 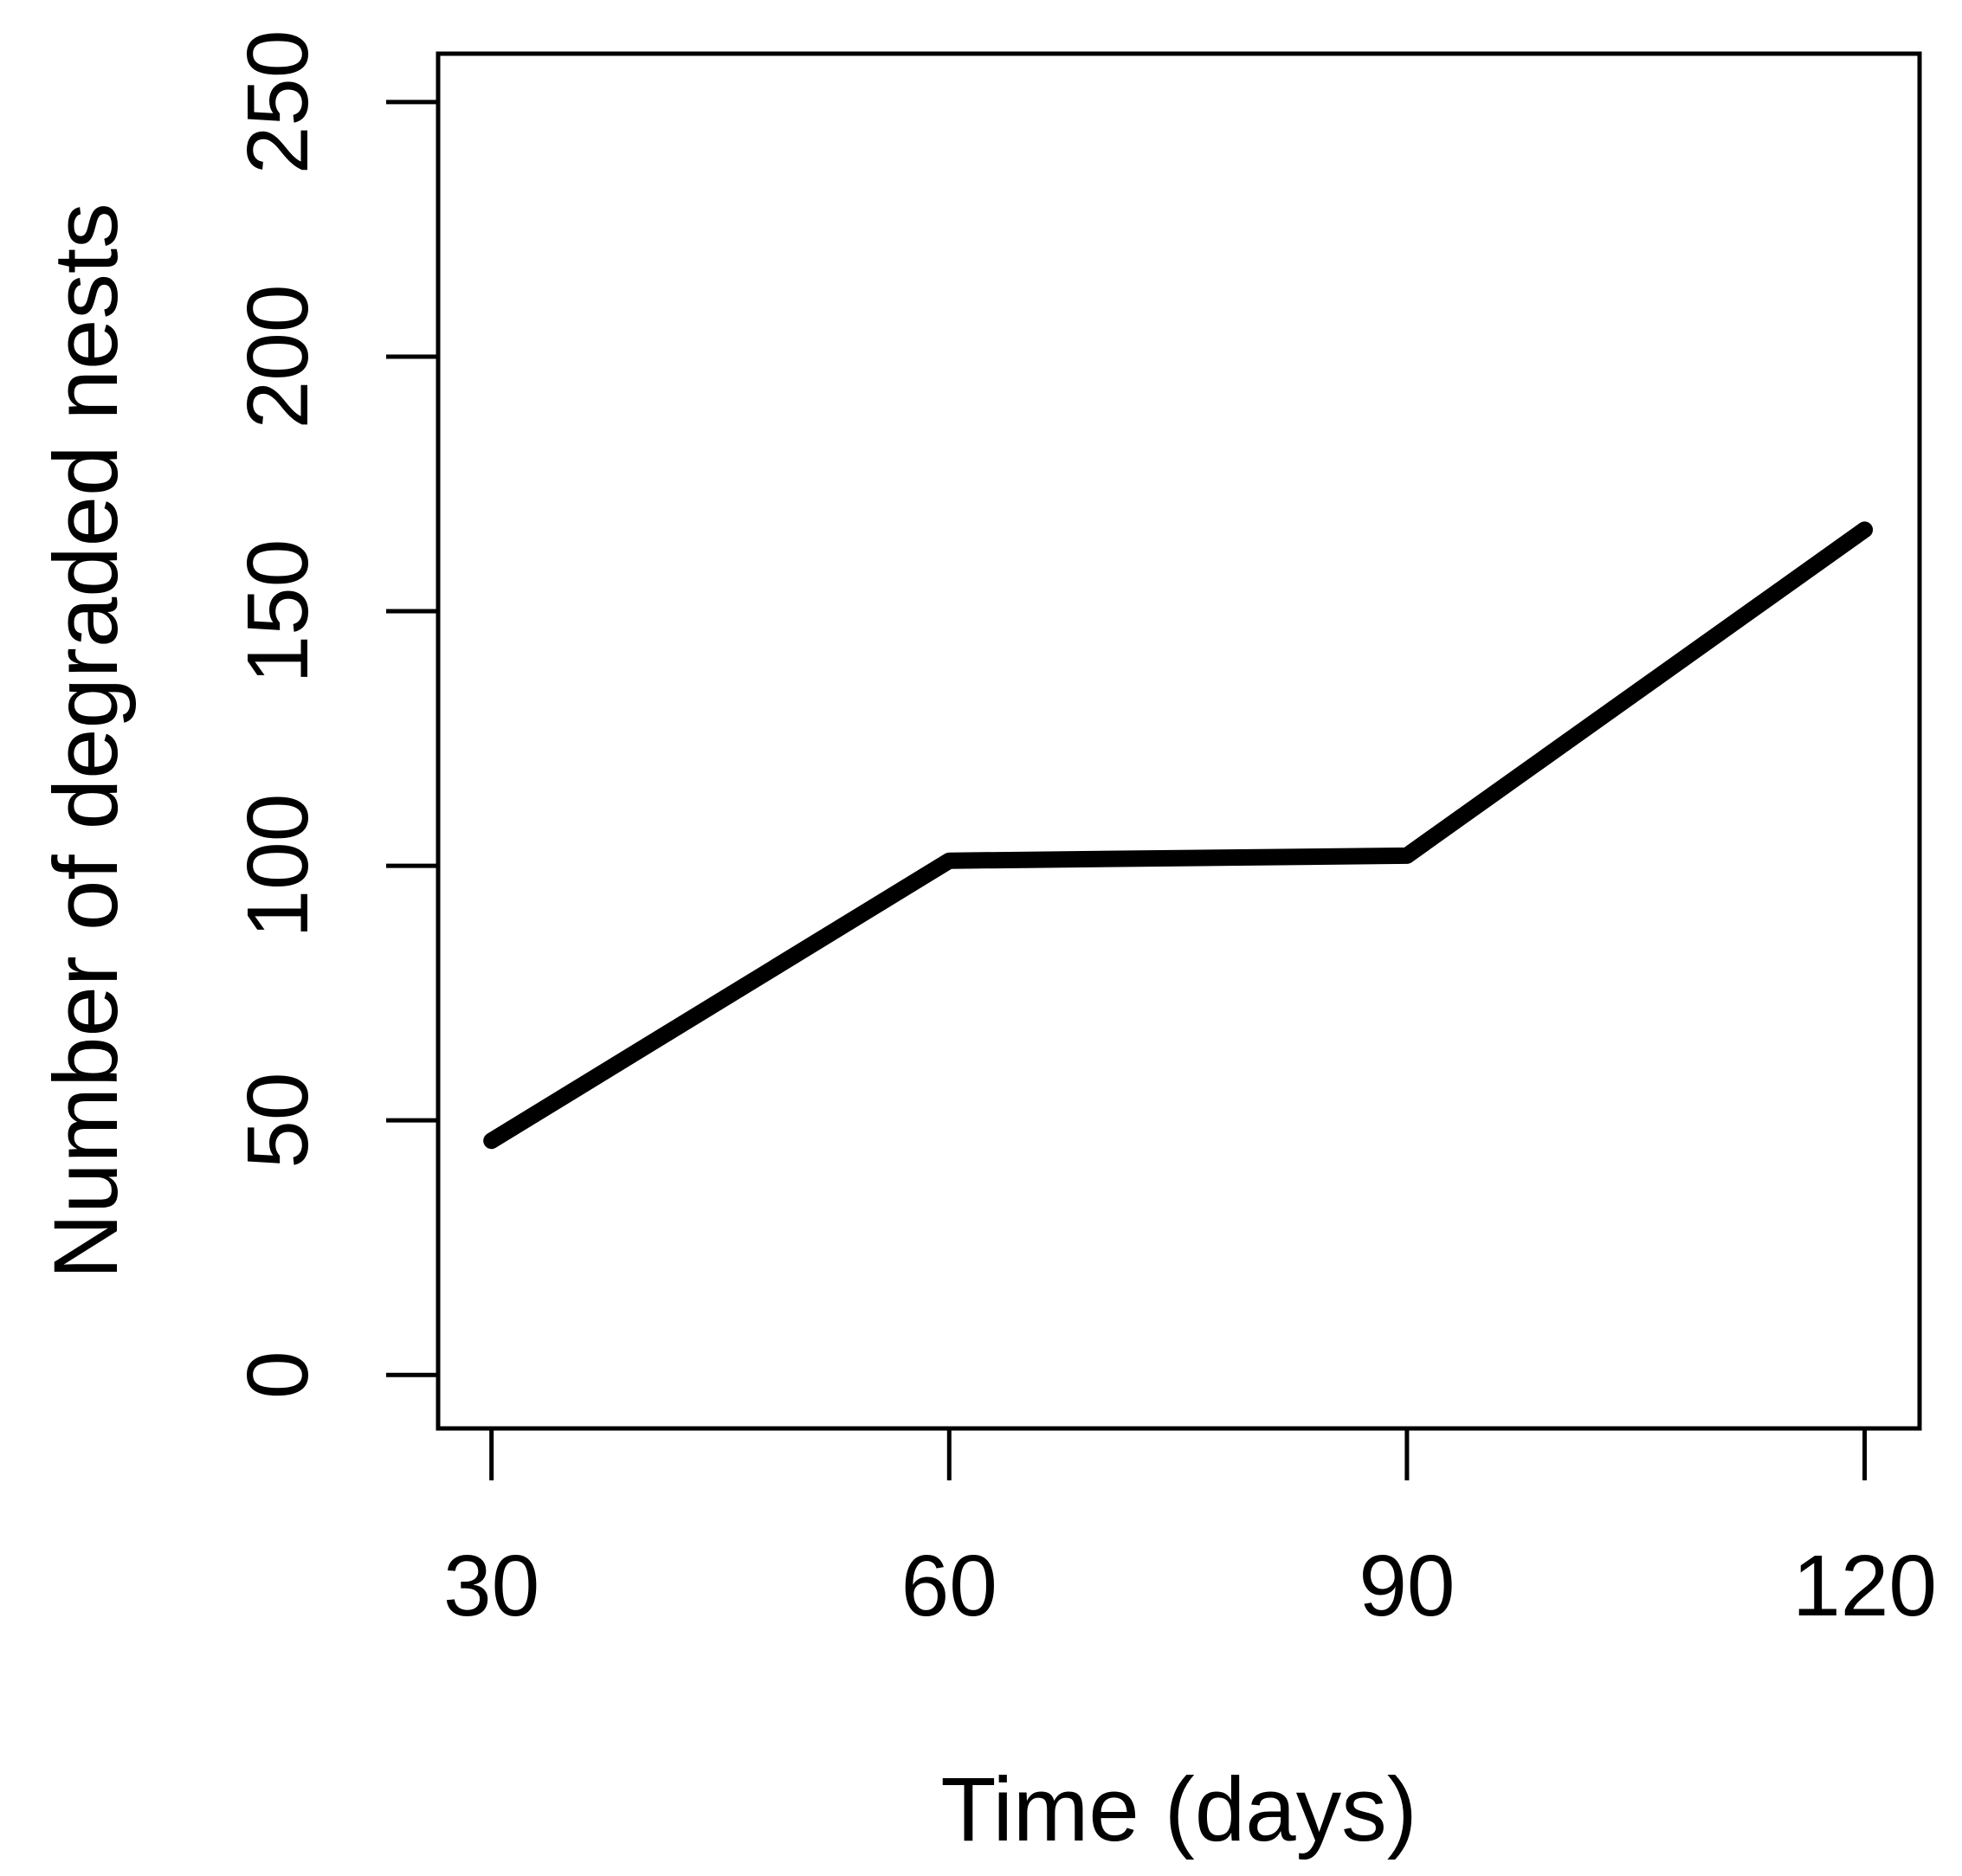 I want to click on y-tick-label: 200, so click(x=277, y=357).